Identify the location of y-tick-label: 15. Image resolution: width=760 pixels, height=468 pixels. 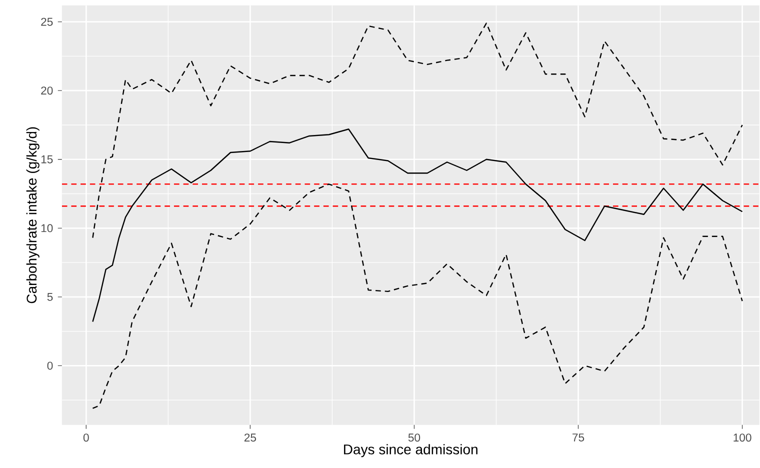
(47, 160).